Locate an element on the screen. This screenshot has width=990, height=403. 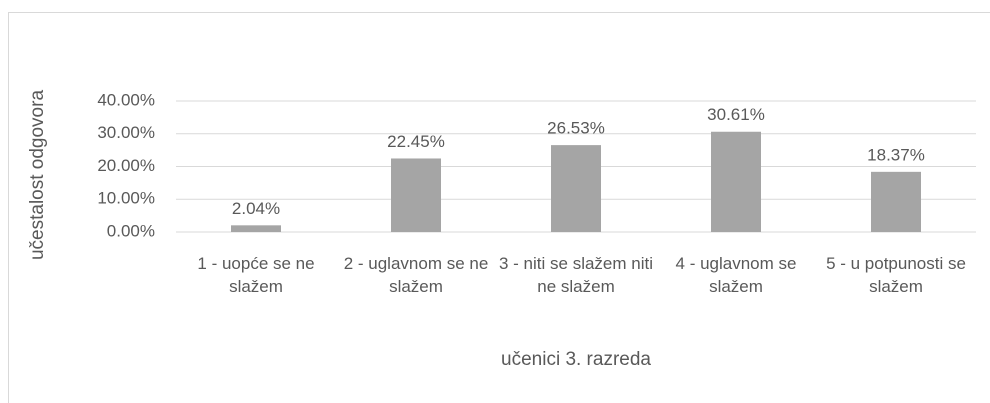
y-tick-label: 10.00% is located at coordinates (126, 198).